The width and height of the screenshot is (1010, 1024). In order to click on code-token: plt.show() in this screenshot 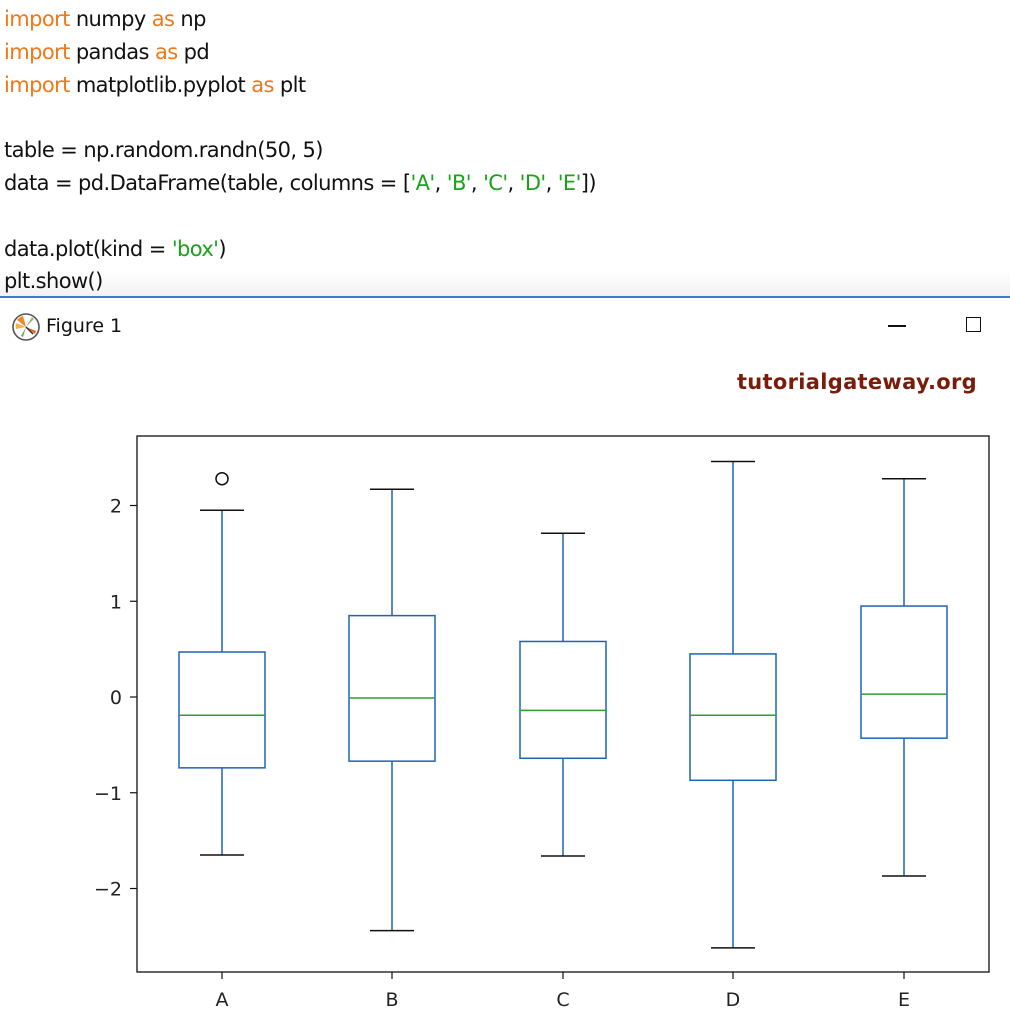, I will do `click(53, 281)`.